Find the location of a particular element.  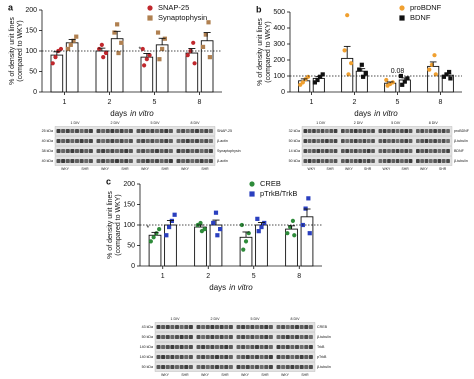

legend-label: pTrkB/TrkB is located at coordinates (278, 193).